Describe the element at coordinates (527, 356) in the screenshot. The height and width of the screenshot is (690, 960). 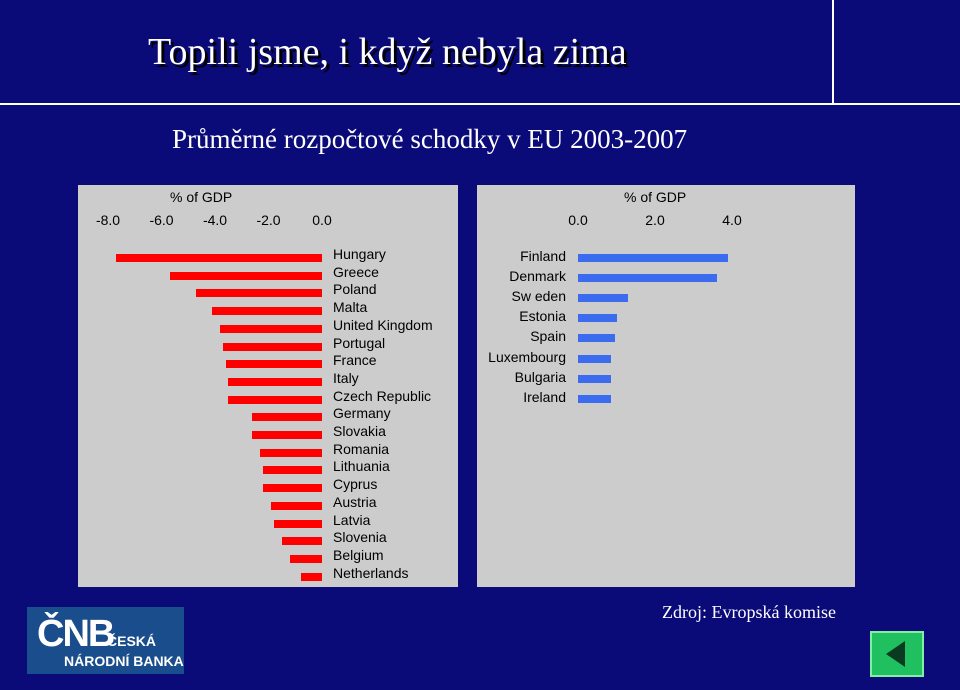
I see `surplus-category-label: Luxembourg` at that location.